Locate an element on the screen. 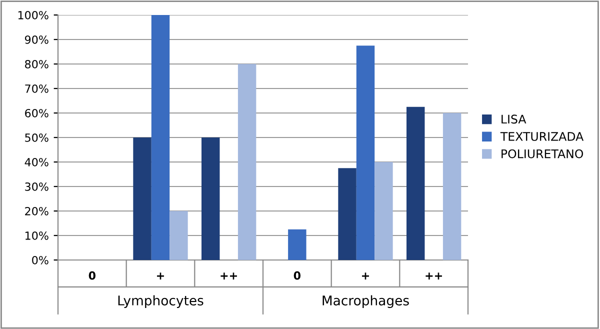 This screenshot has width=600, height=329. legend-label: TEXTURIZADA is located at coordinates (542, 136).